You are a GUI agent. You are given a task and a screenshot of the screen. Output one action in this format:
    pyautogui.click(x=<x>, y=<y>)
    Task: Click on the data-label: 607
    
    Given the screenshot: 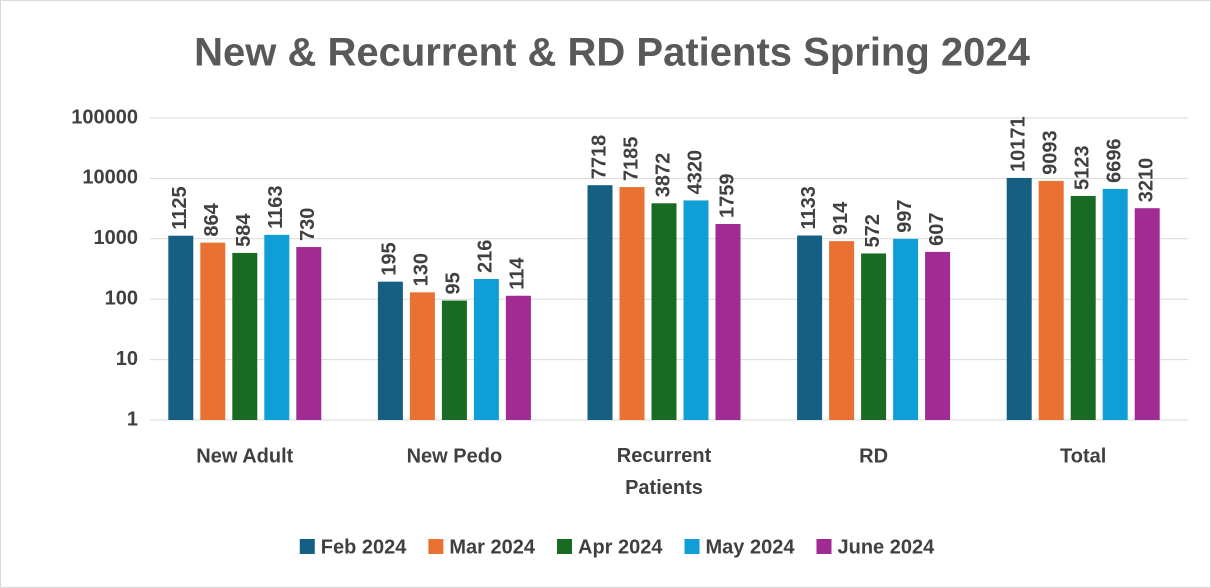 What is the action you would take?
    pyautogui.click(x=937, y=229)
    